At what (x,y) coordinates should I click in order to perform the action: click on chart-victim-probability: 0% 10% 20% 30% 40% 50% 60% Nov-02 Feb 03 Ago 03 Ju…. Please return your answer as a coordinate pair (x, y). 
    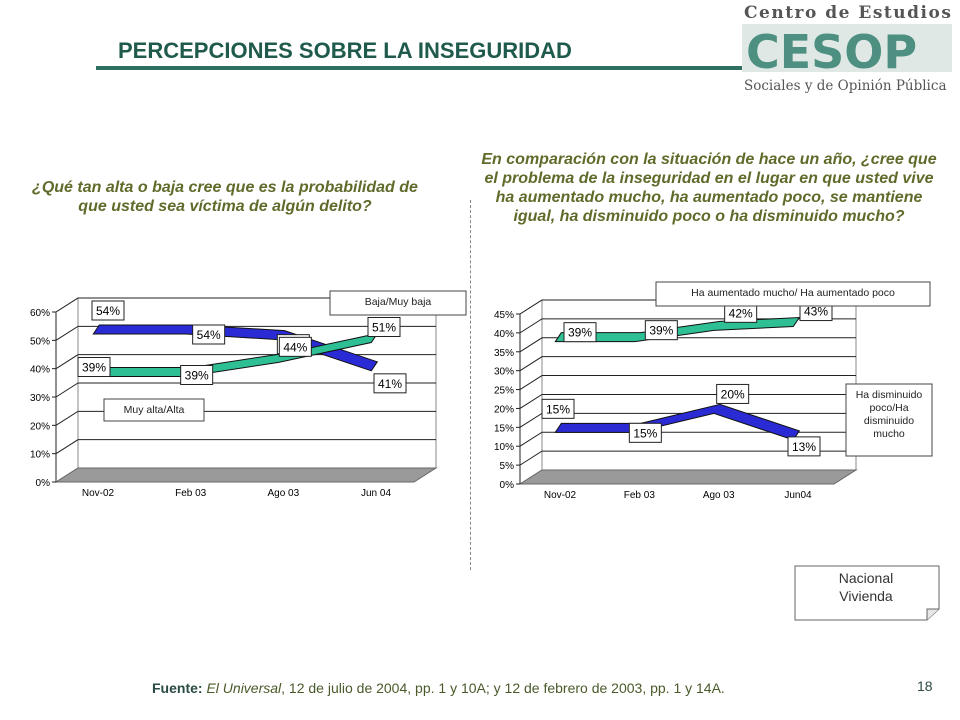
    Looking at the image, I should click on (248, 394).